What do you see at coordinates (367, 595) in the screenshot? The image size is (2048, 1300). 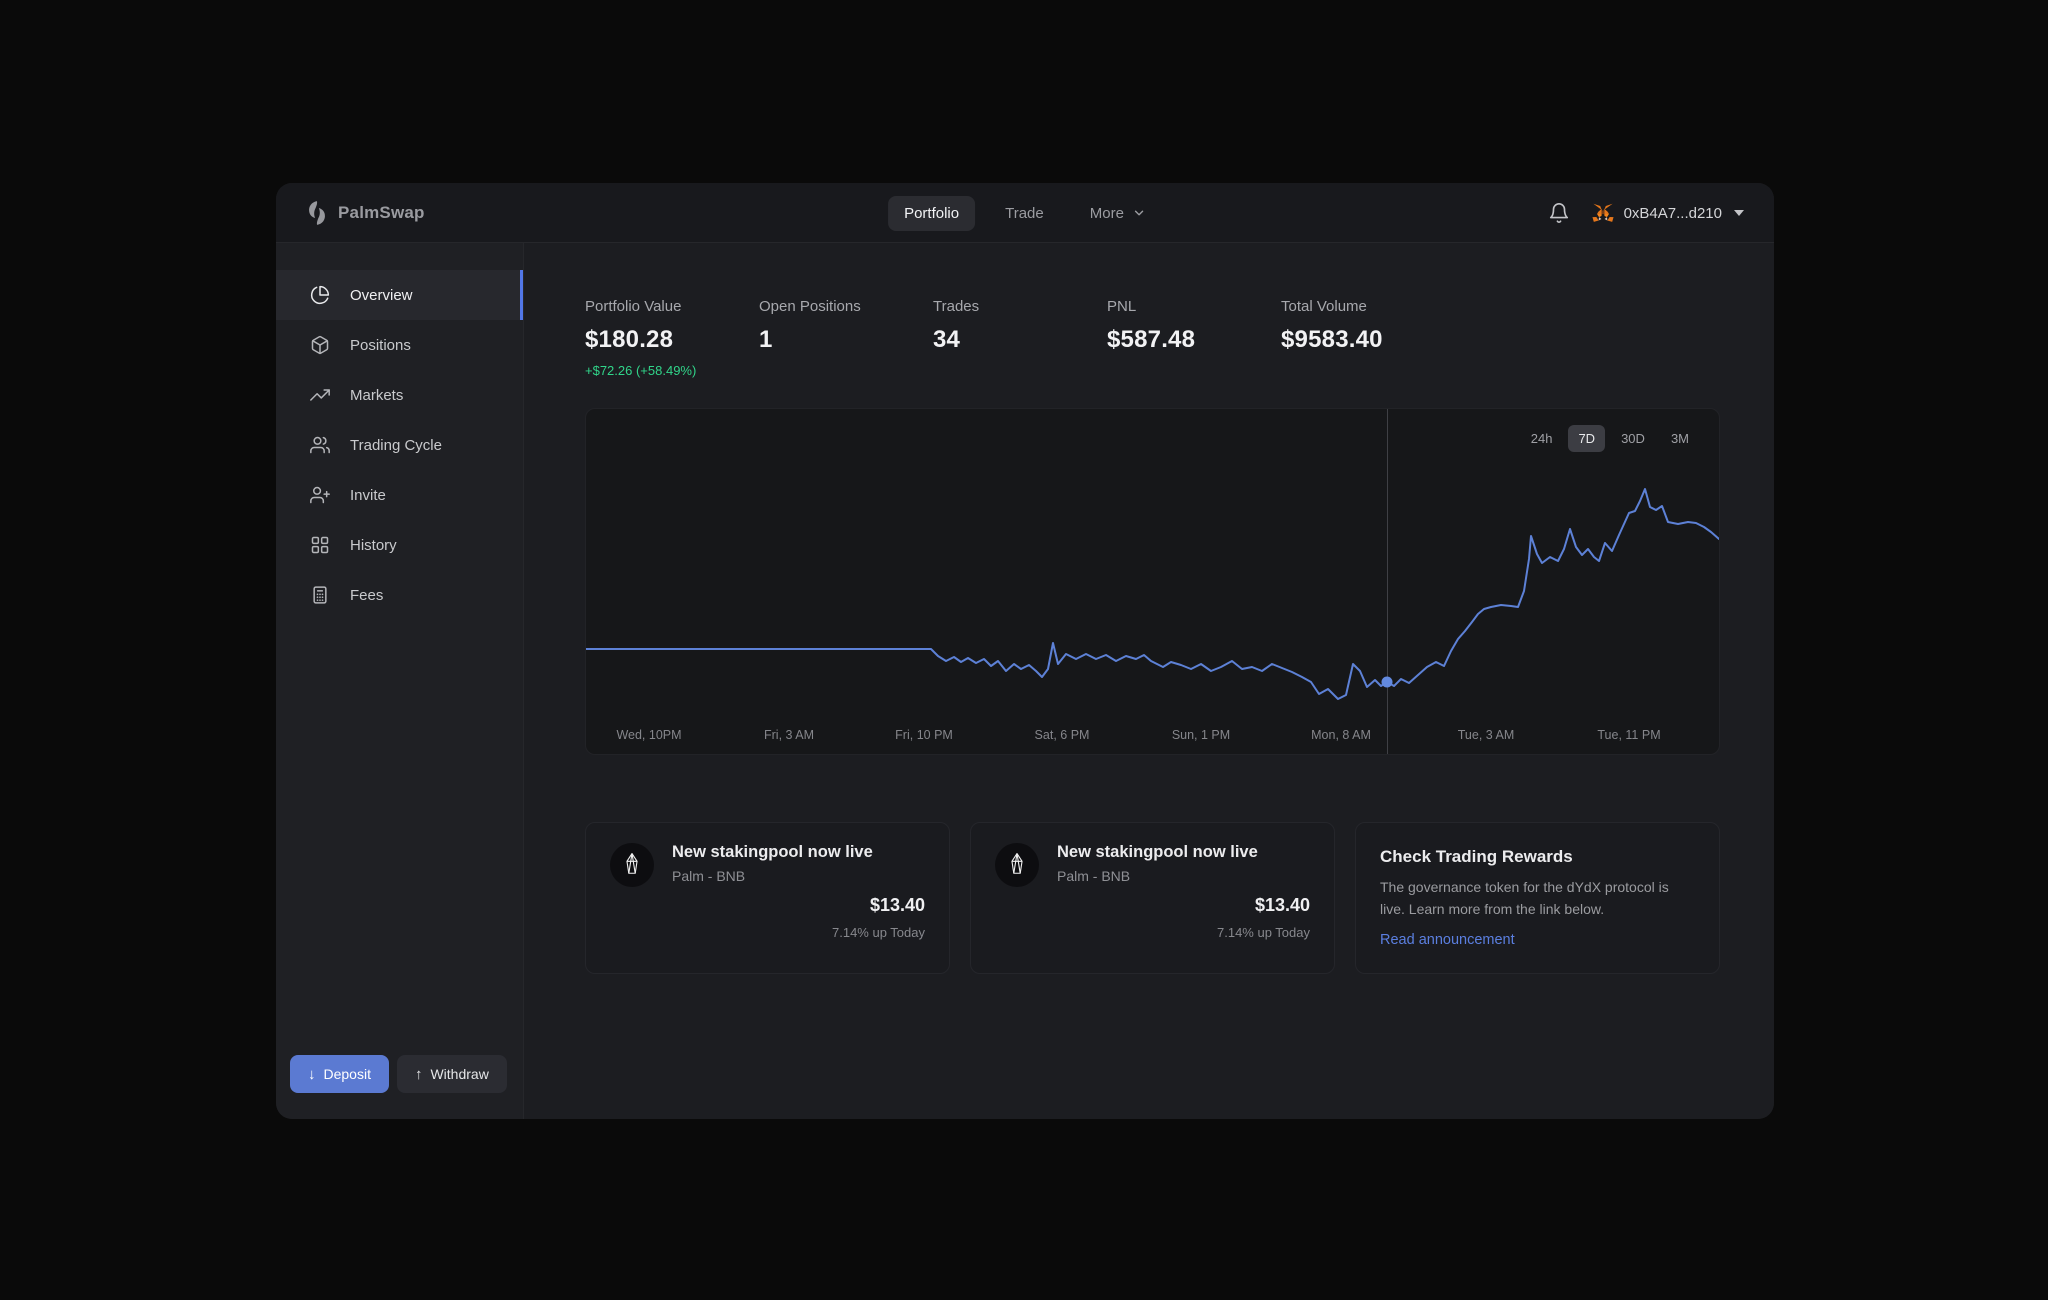 I see `sidebar-item-label: Fees` at bounding box center [367, 595].